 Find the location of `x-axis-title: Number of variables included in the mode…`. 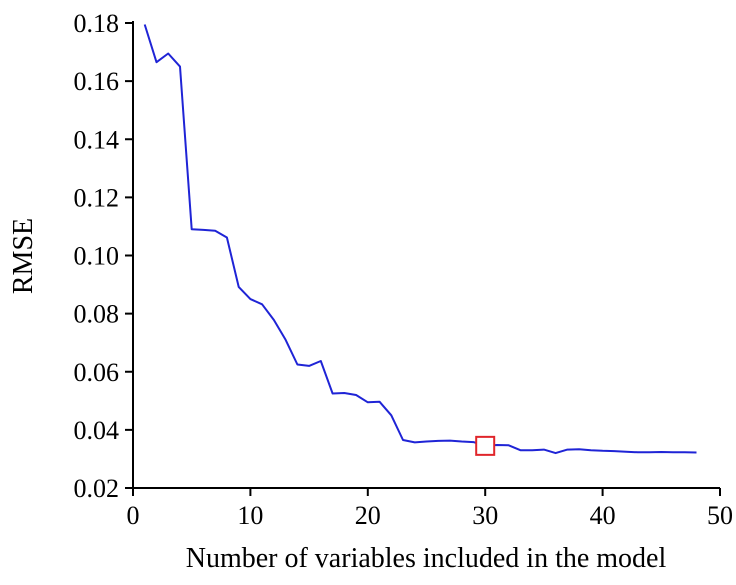

x-axis-title: Number of variables included in the mode… is located at coordinates (426, 558).